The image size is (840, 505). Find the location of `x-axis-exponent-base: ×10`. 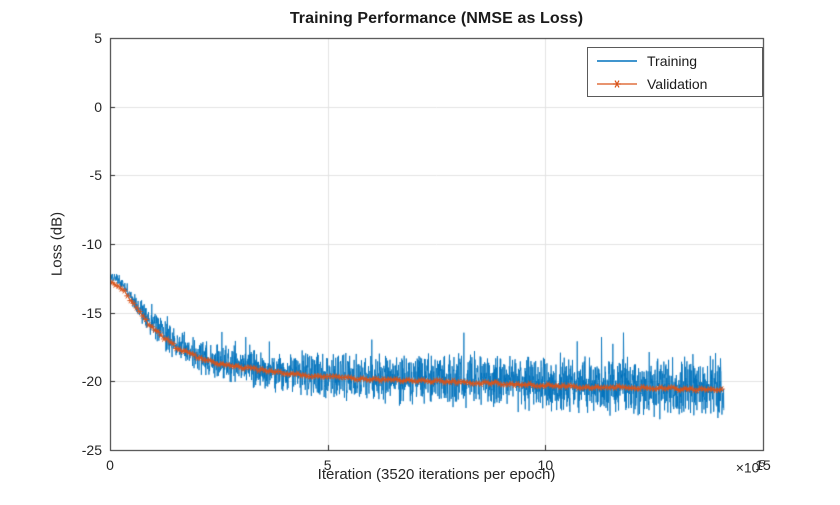

x-axis-exponent-base: ×10 is located at coordinates (747, 467).